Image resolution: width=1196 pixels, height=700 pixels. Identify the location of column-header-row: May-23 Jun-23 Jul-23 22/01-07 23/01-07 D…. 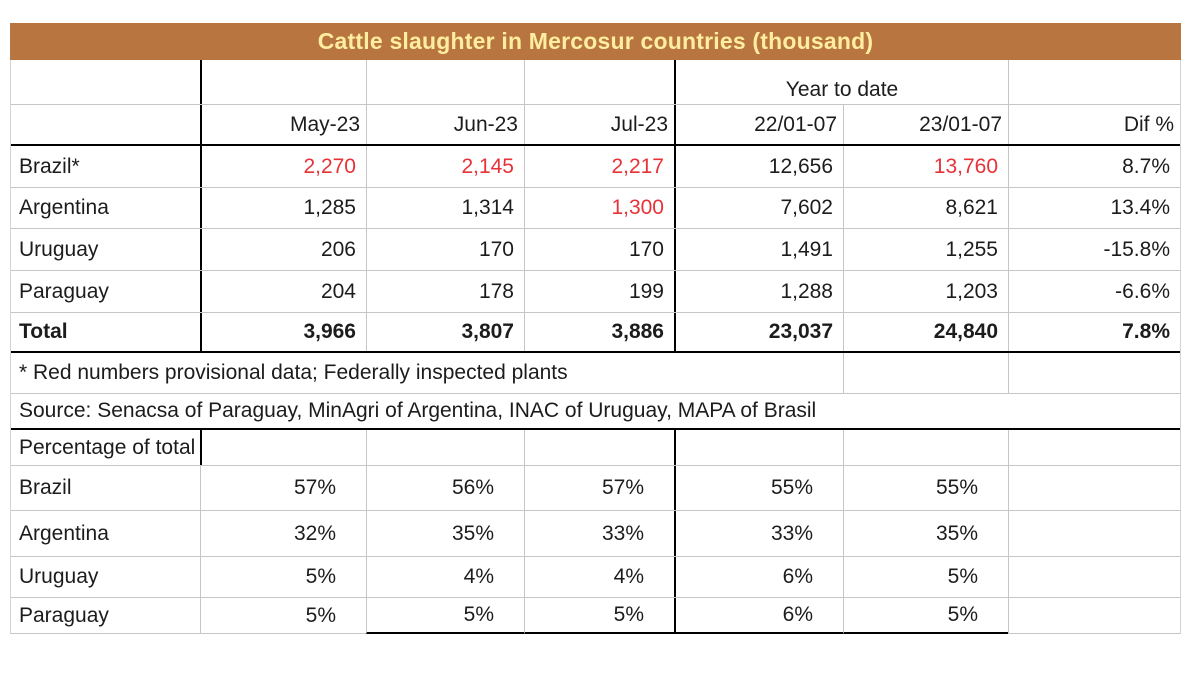
(595, 125).